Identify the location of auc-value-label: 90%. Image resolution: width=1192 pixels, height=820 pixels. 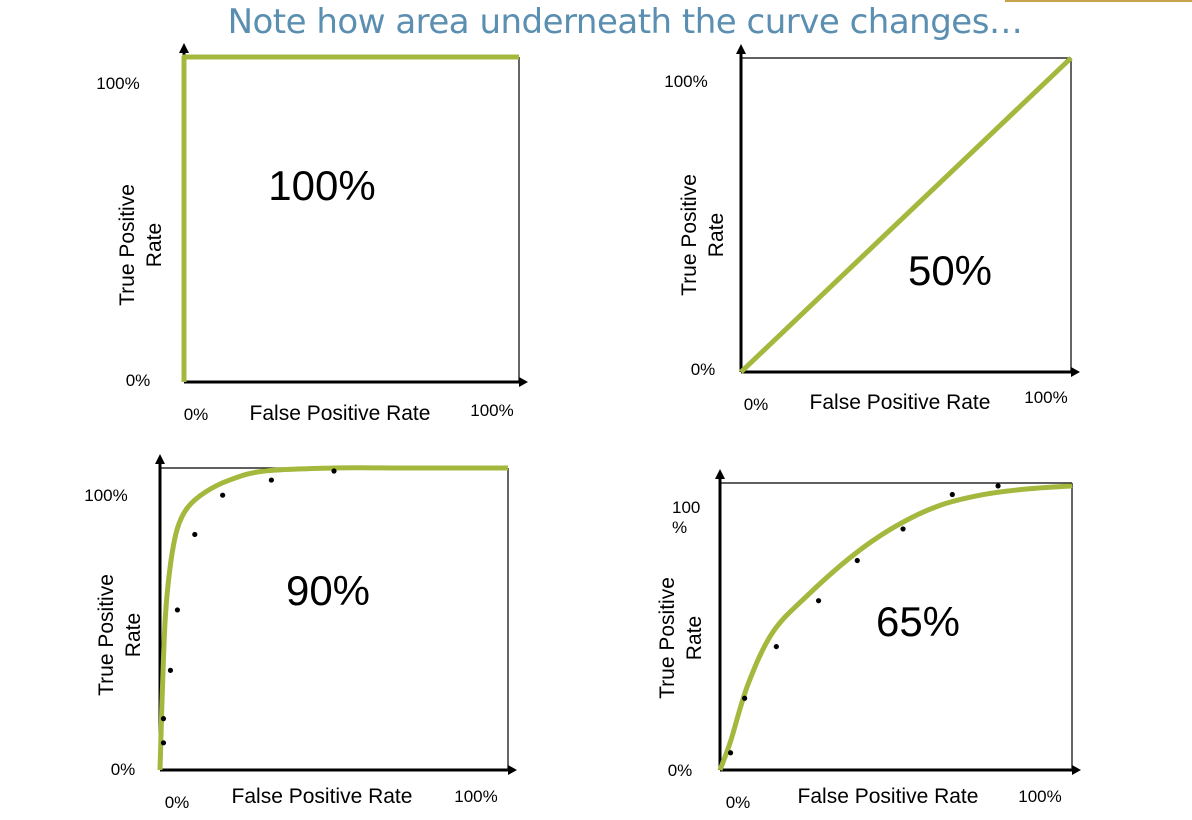
(328, 590).